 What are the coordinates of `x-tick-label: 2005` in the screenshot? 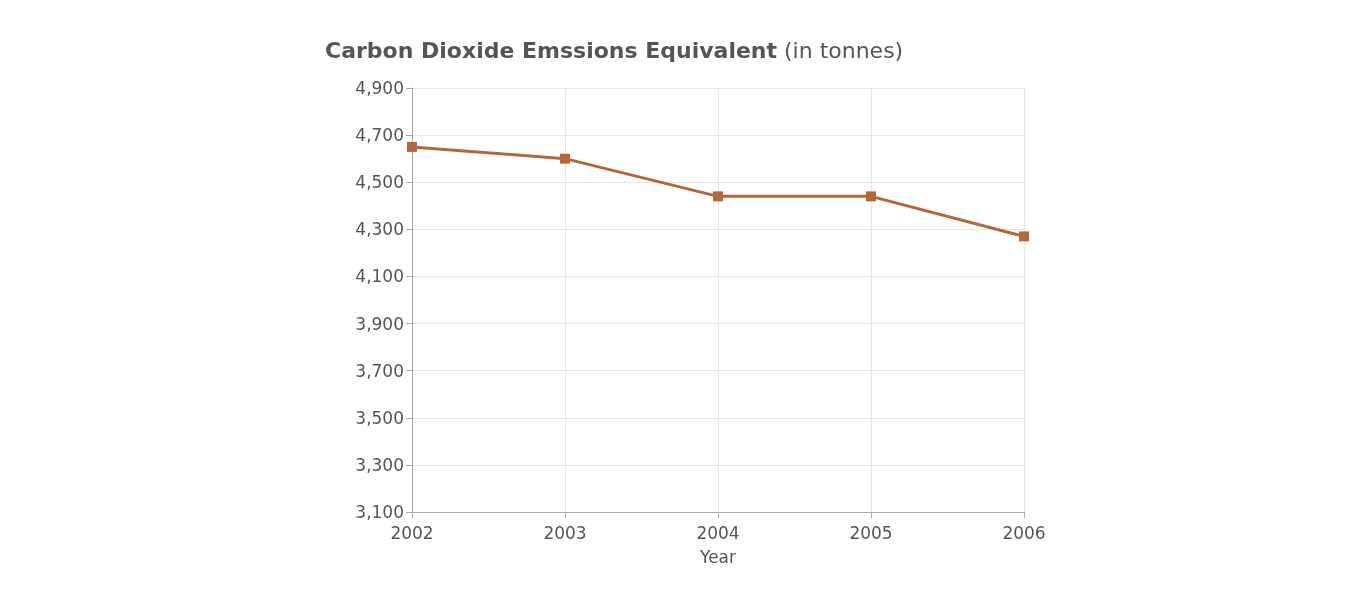 It's located at (871, 532).